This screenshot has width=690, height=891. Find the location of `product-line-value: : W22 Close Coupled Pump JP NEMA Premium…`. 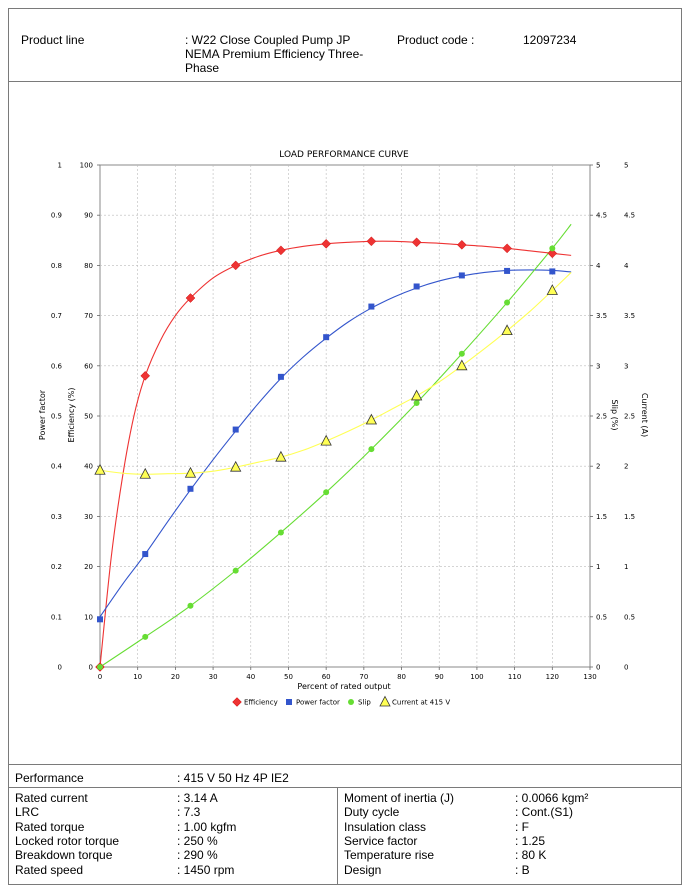

product-line-value: : W22 Close Coupled Pump JP NEMA Premium… is located at coordinates (274, 54).